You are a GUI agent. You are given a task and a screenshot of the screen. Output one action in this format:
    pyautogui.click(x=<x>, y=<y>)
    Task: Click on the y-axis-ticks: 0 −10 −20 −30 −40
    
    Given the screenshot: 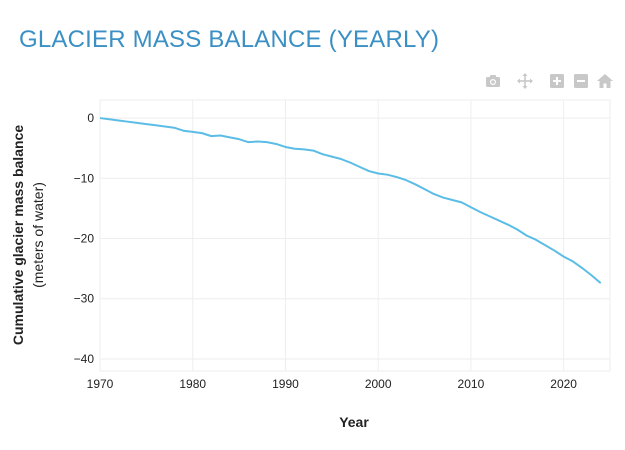 What is the action you would take?
    pyautogui.click(x=84, y=238)
    